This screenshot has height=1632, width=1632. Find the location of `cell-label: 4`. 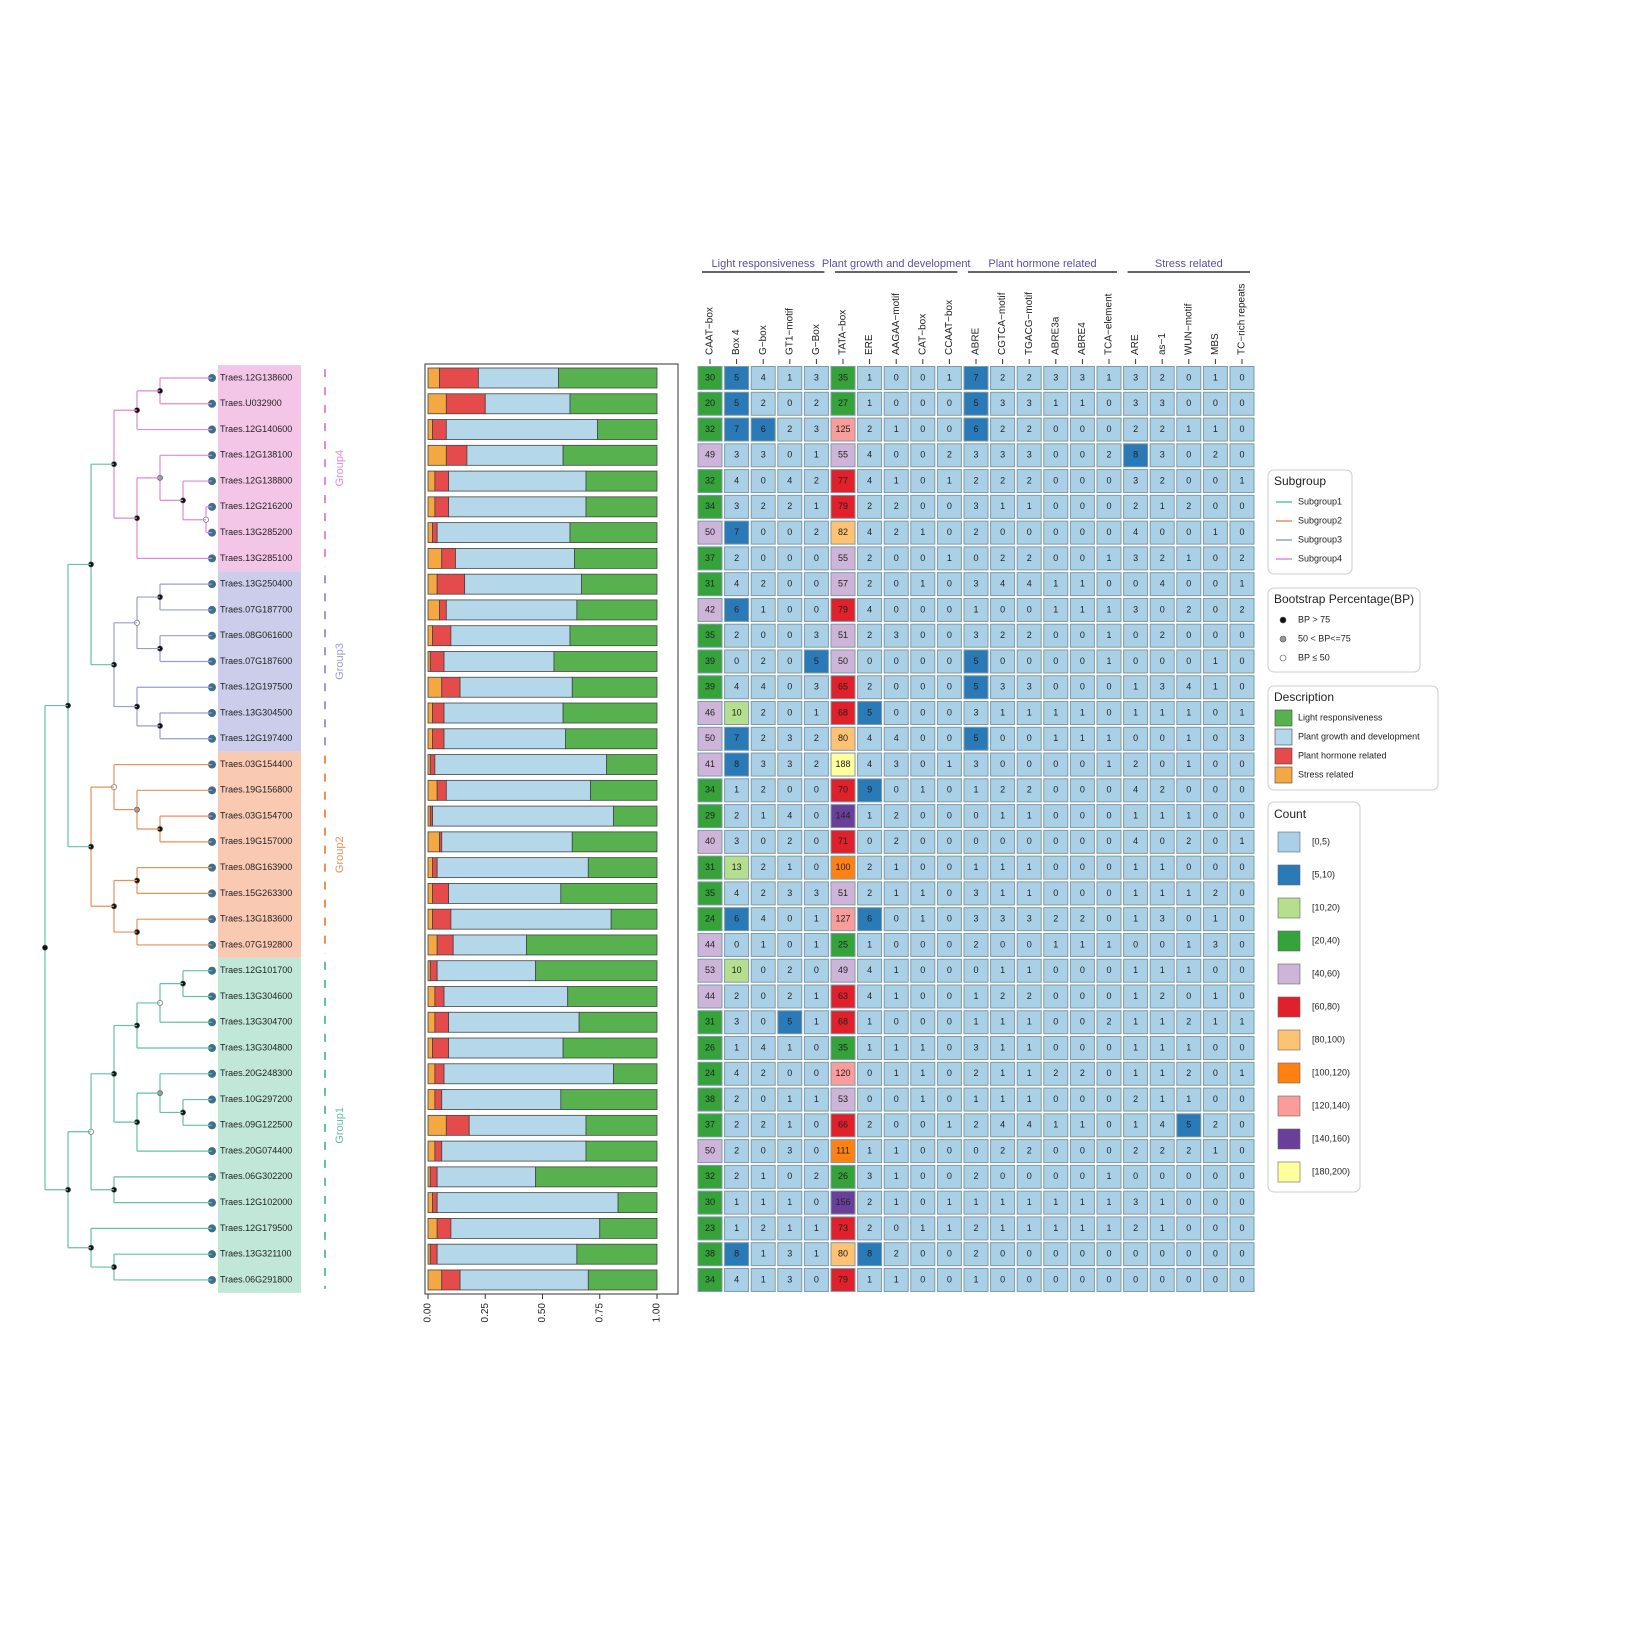

cell-label: 4 is located at coordinates (1002, 584).